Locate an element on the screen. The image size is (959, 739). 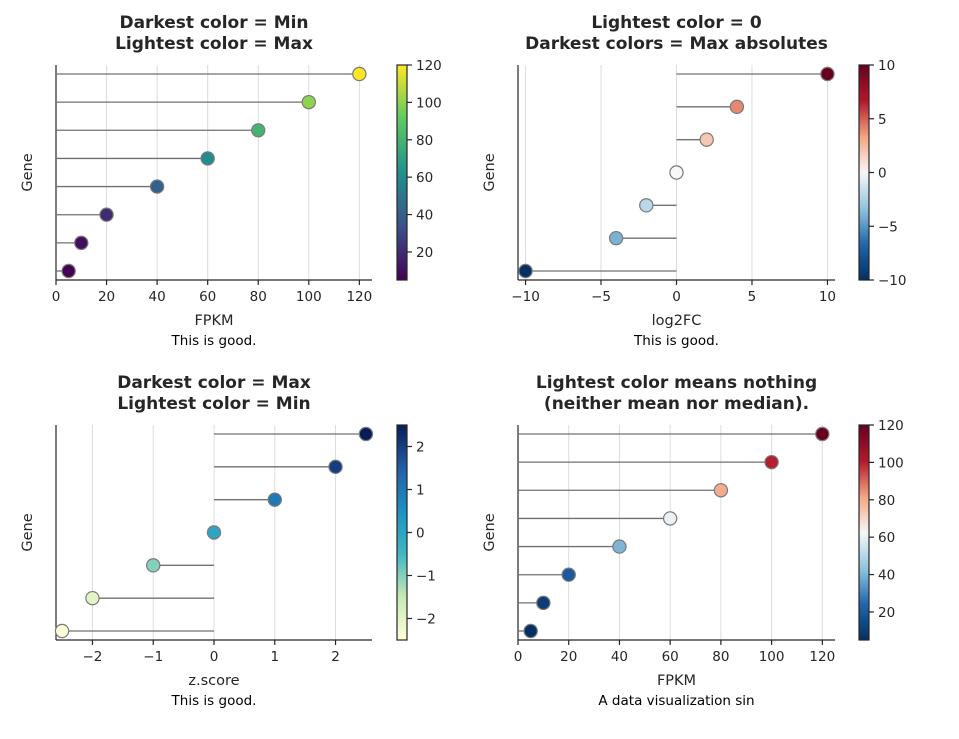
x-tick-label: 1 is located at coordinates (274, 657).